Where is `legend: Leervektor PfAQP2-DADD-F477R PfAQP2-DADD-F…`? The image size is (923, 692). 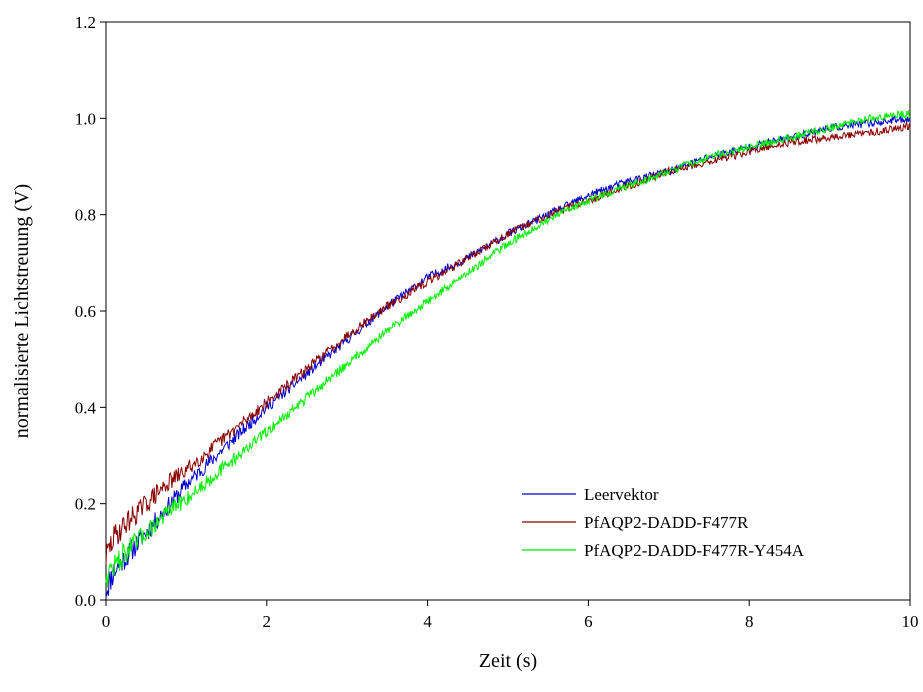 legend: Leervektor PfAQP2-DADD-F477R PfAQP2-DADD-F… is located at coordinates (663, 522).